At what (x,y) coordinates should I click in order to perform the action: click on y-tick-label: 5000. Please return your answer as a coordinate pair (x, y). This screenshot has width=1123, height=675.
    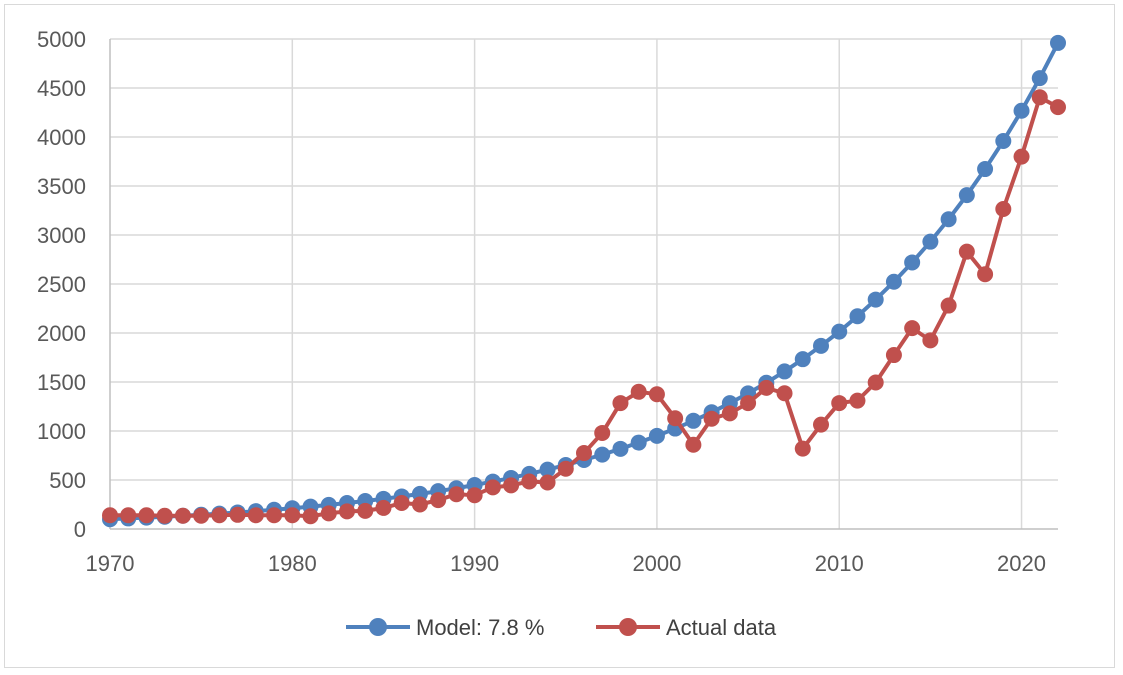
    Looking at the image, I should click on (61, 39).